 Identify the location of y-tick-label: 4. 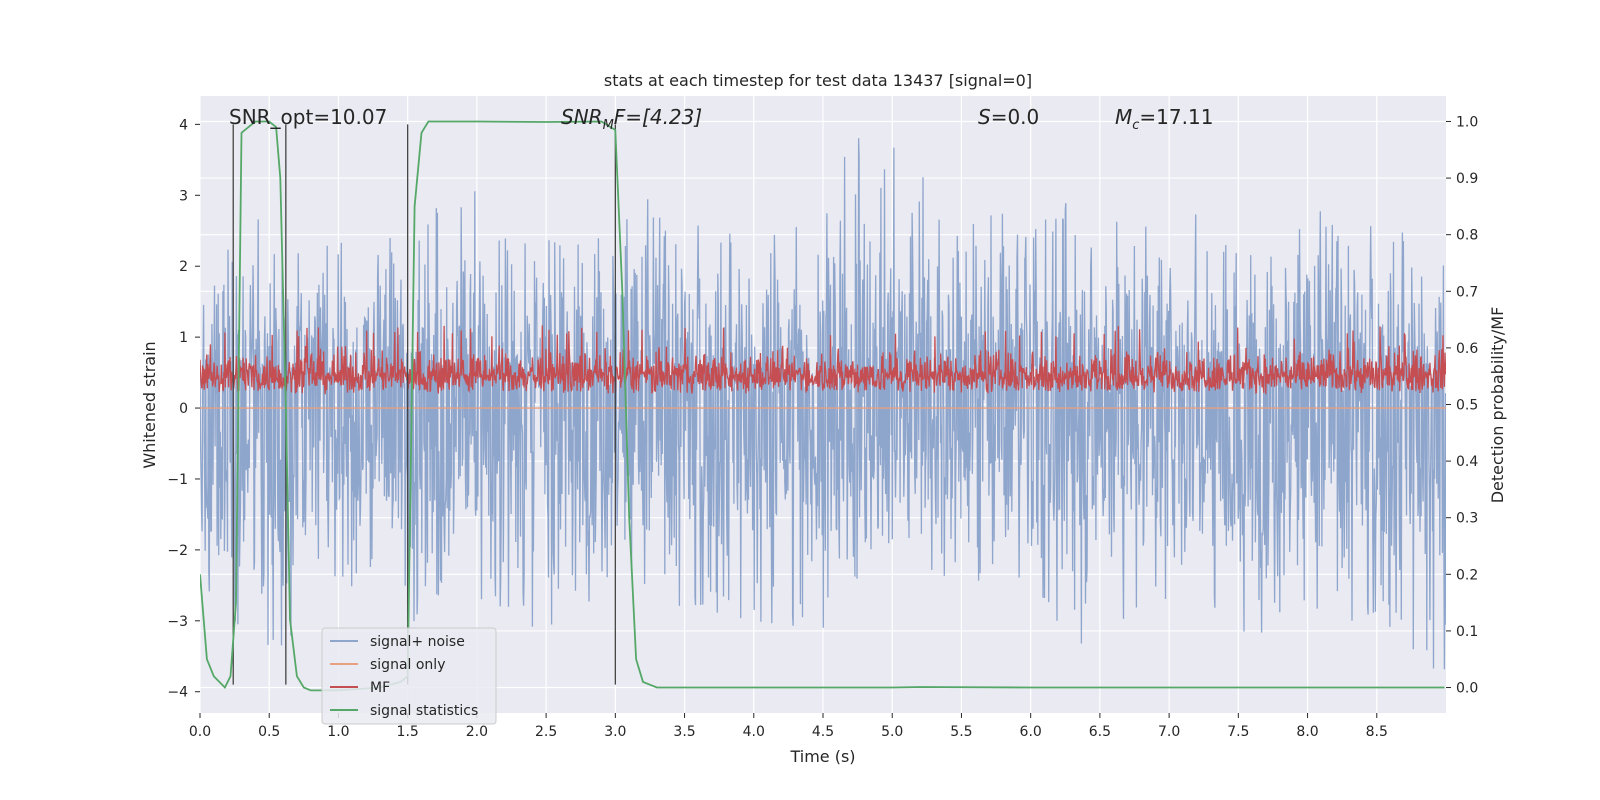
(183, 125).